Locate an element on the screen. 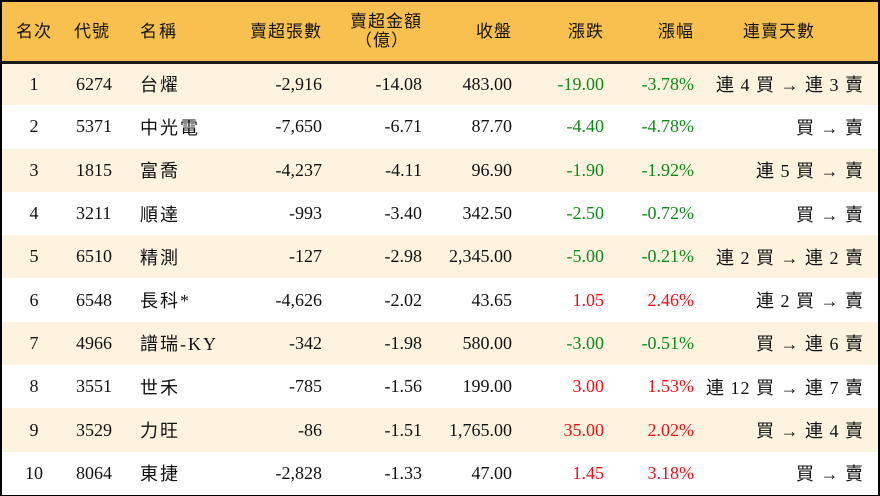 The image size is (880, 496). cell-streak: 連 2 買 → 連 2 賣 is located at coordinates (790, 257).